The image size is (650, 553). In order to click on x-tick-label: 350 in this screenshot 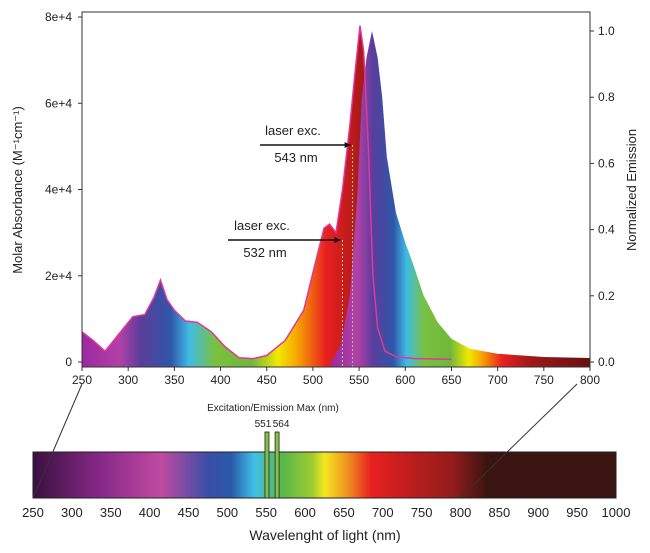, I will do `click(174, 380)`.